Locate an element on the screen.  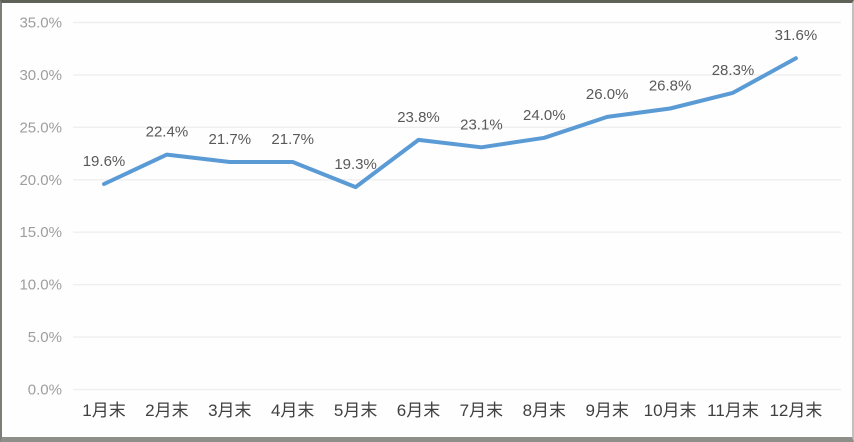
data-point-label: 22.4% is located at coordinates (167, 132).